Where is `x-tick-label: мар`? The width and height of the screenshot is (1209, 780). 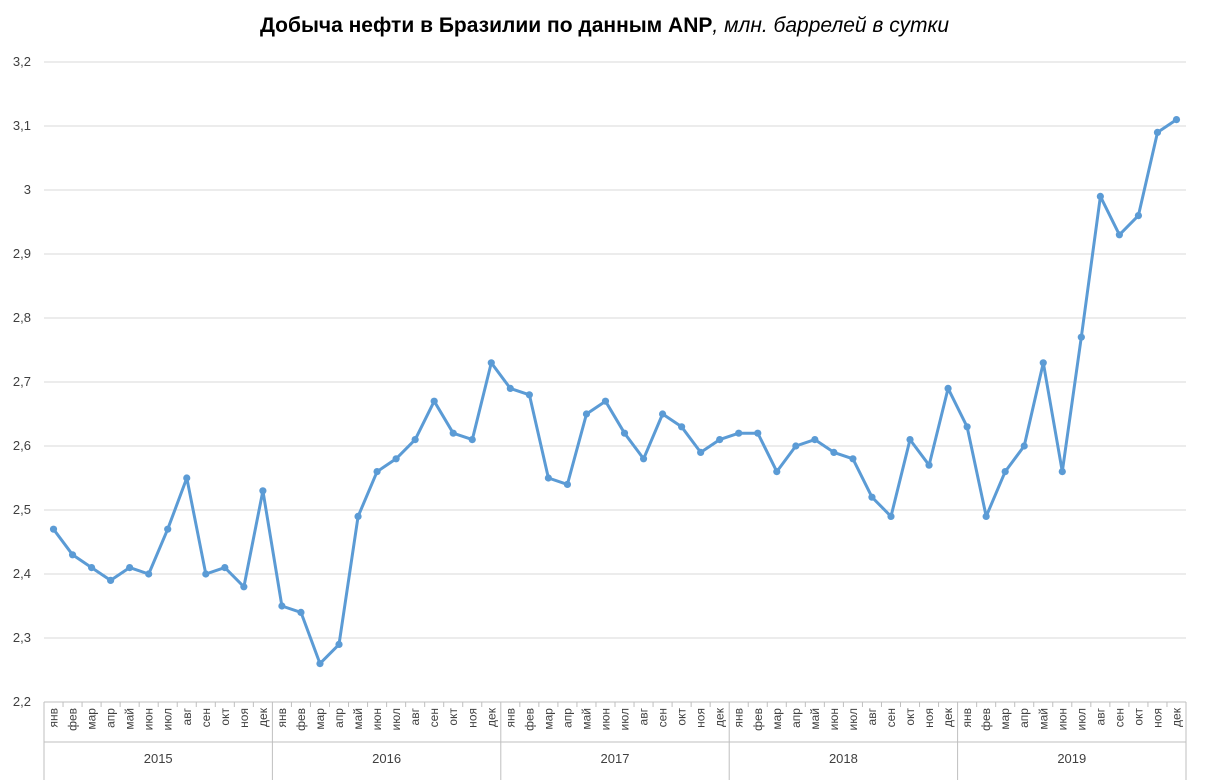
x-tick-label: мар is located at coordinates (92, 719).